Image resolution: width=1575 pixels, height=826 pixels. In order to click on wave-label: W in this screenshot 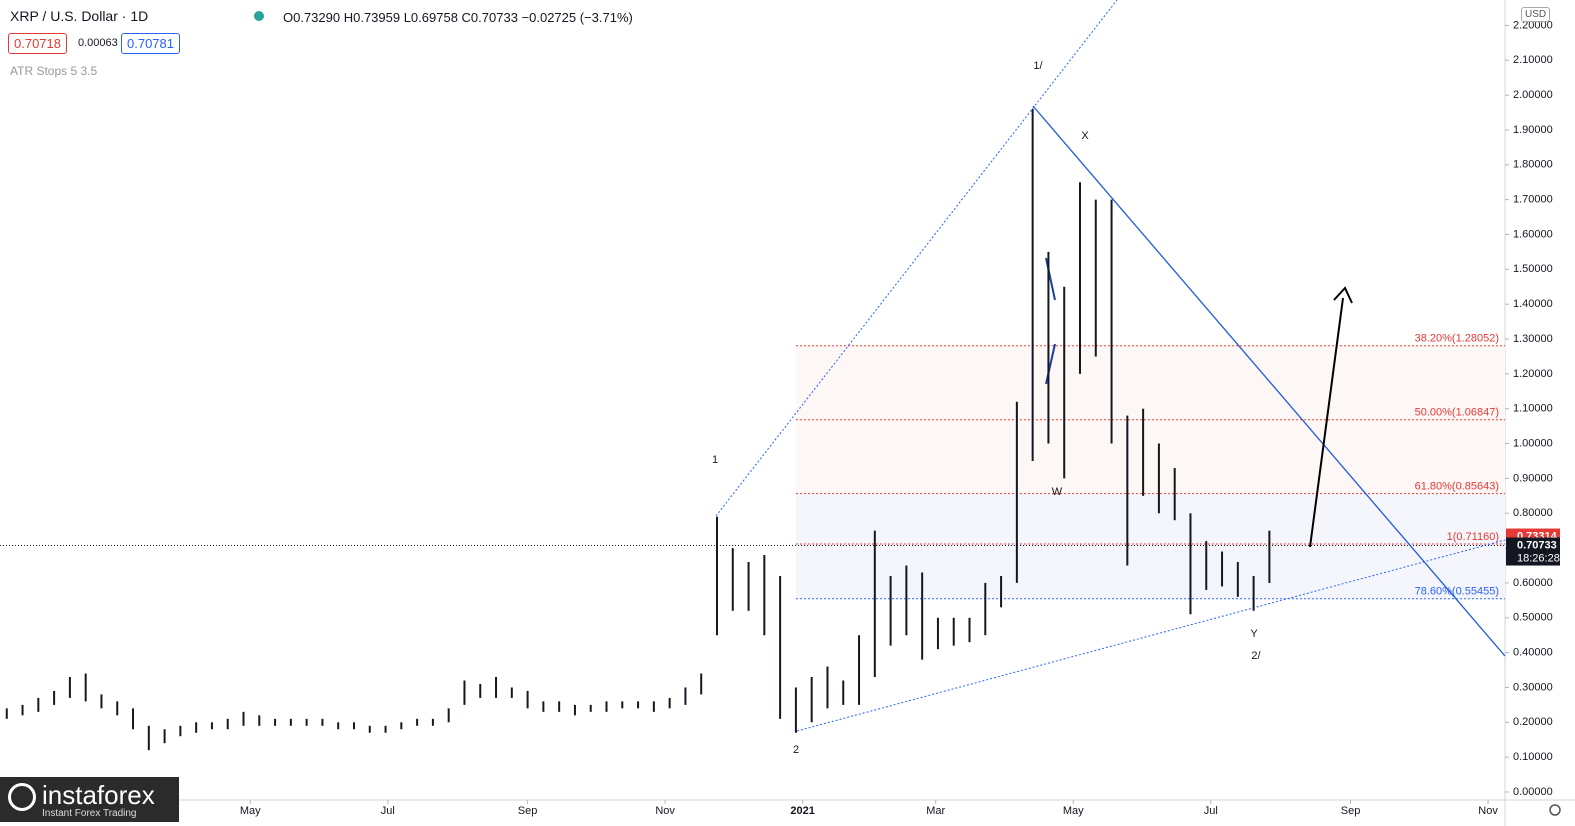, I will do `click(1057, 492)`.